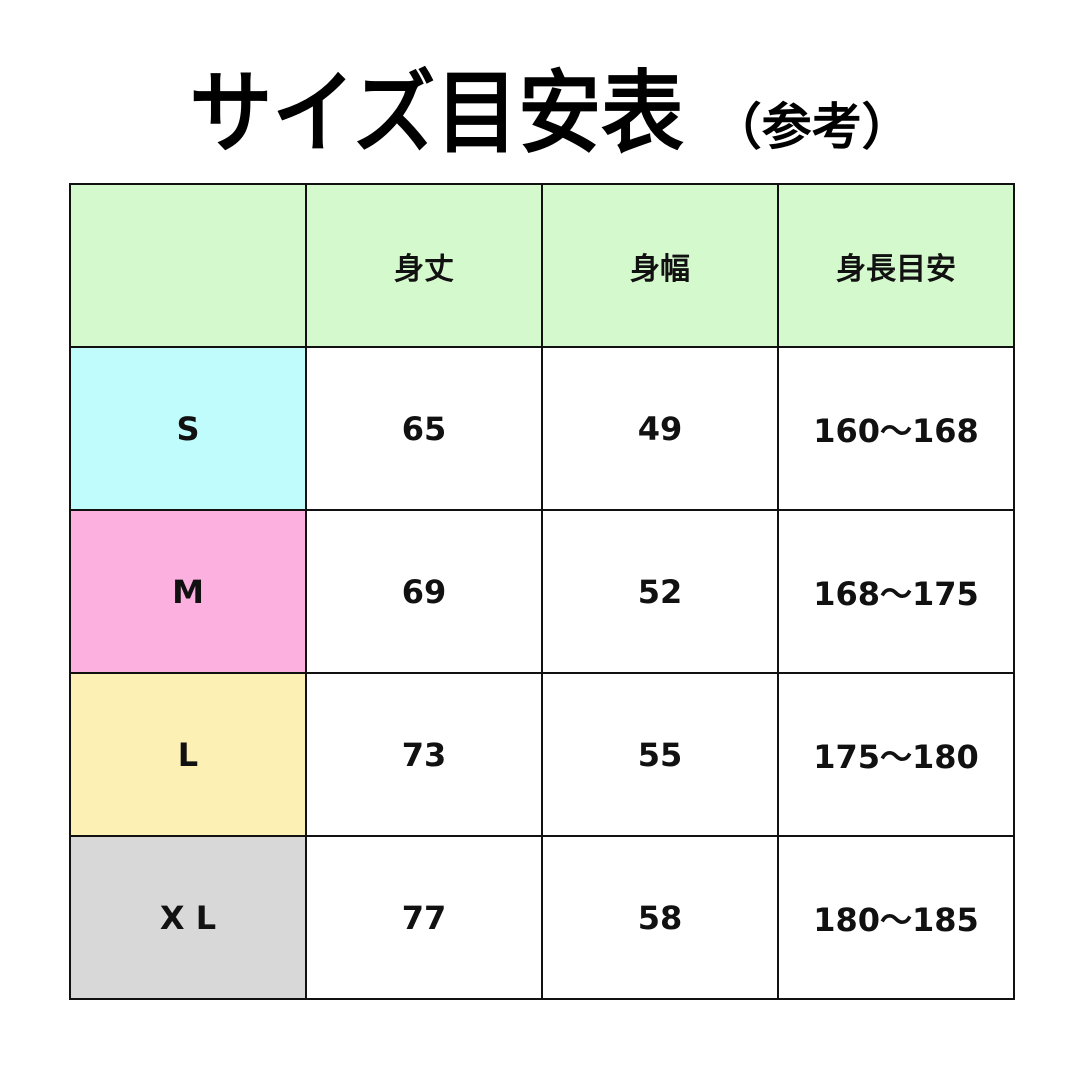  Describe the element at coordinates (660, 917) in the screenshot. I see `width-cell: 58` at that location.